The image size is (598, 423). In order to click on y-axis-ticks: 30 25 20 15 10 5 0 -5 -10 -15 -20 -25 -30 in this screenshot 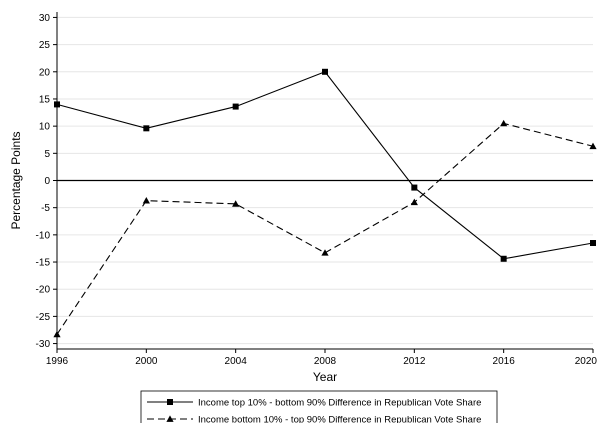, I will do `click(46, 181)`.